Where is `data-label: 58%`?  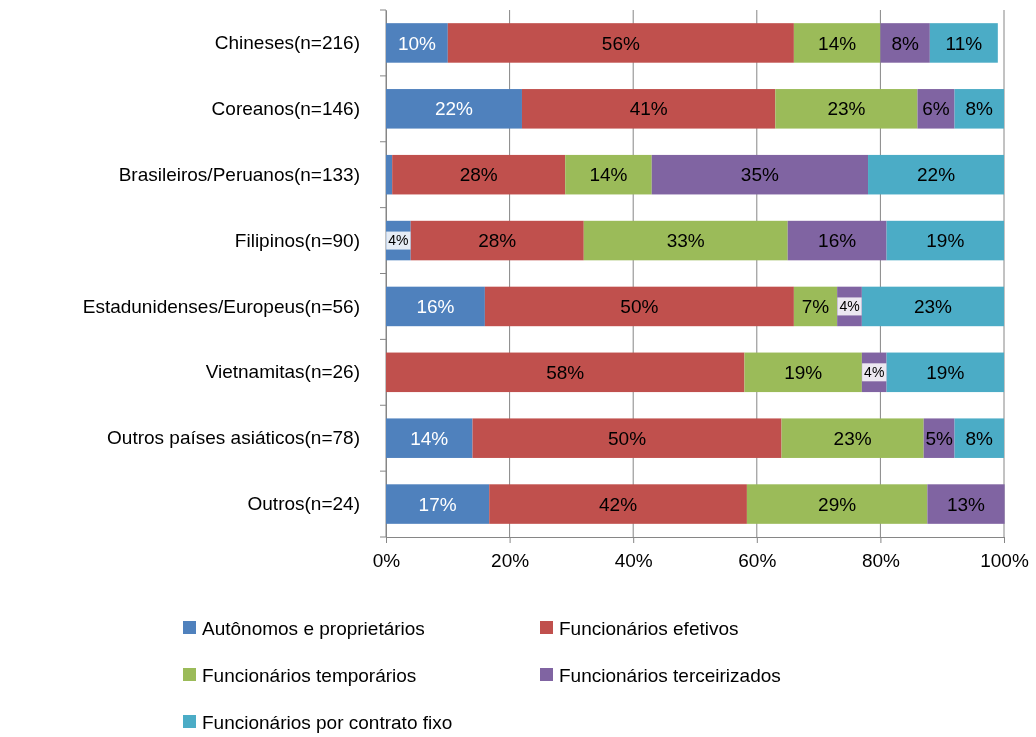 data-label: 58% is located at coordinates (565, 372).